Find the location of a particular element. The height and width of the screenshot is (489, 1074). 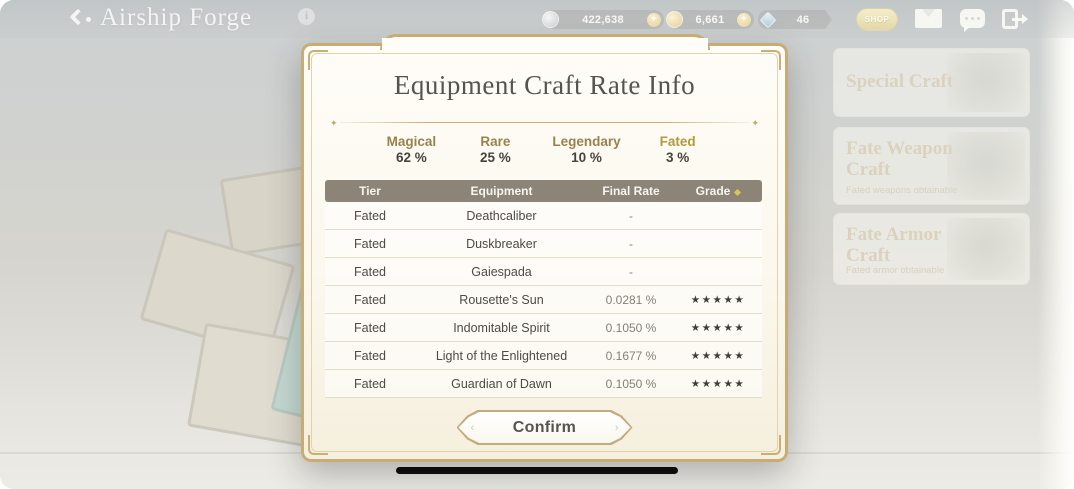

table-header: Tier Equipment Final Rate Grade is located at coordinates (543, 191).